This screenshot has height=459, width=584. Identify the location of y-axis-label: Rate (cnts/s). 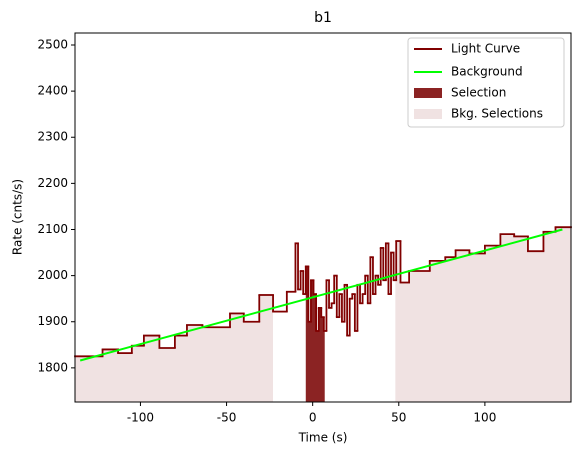
(18, 217).